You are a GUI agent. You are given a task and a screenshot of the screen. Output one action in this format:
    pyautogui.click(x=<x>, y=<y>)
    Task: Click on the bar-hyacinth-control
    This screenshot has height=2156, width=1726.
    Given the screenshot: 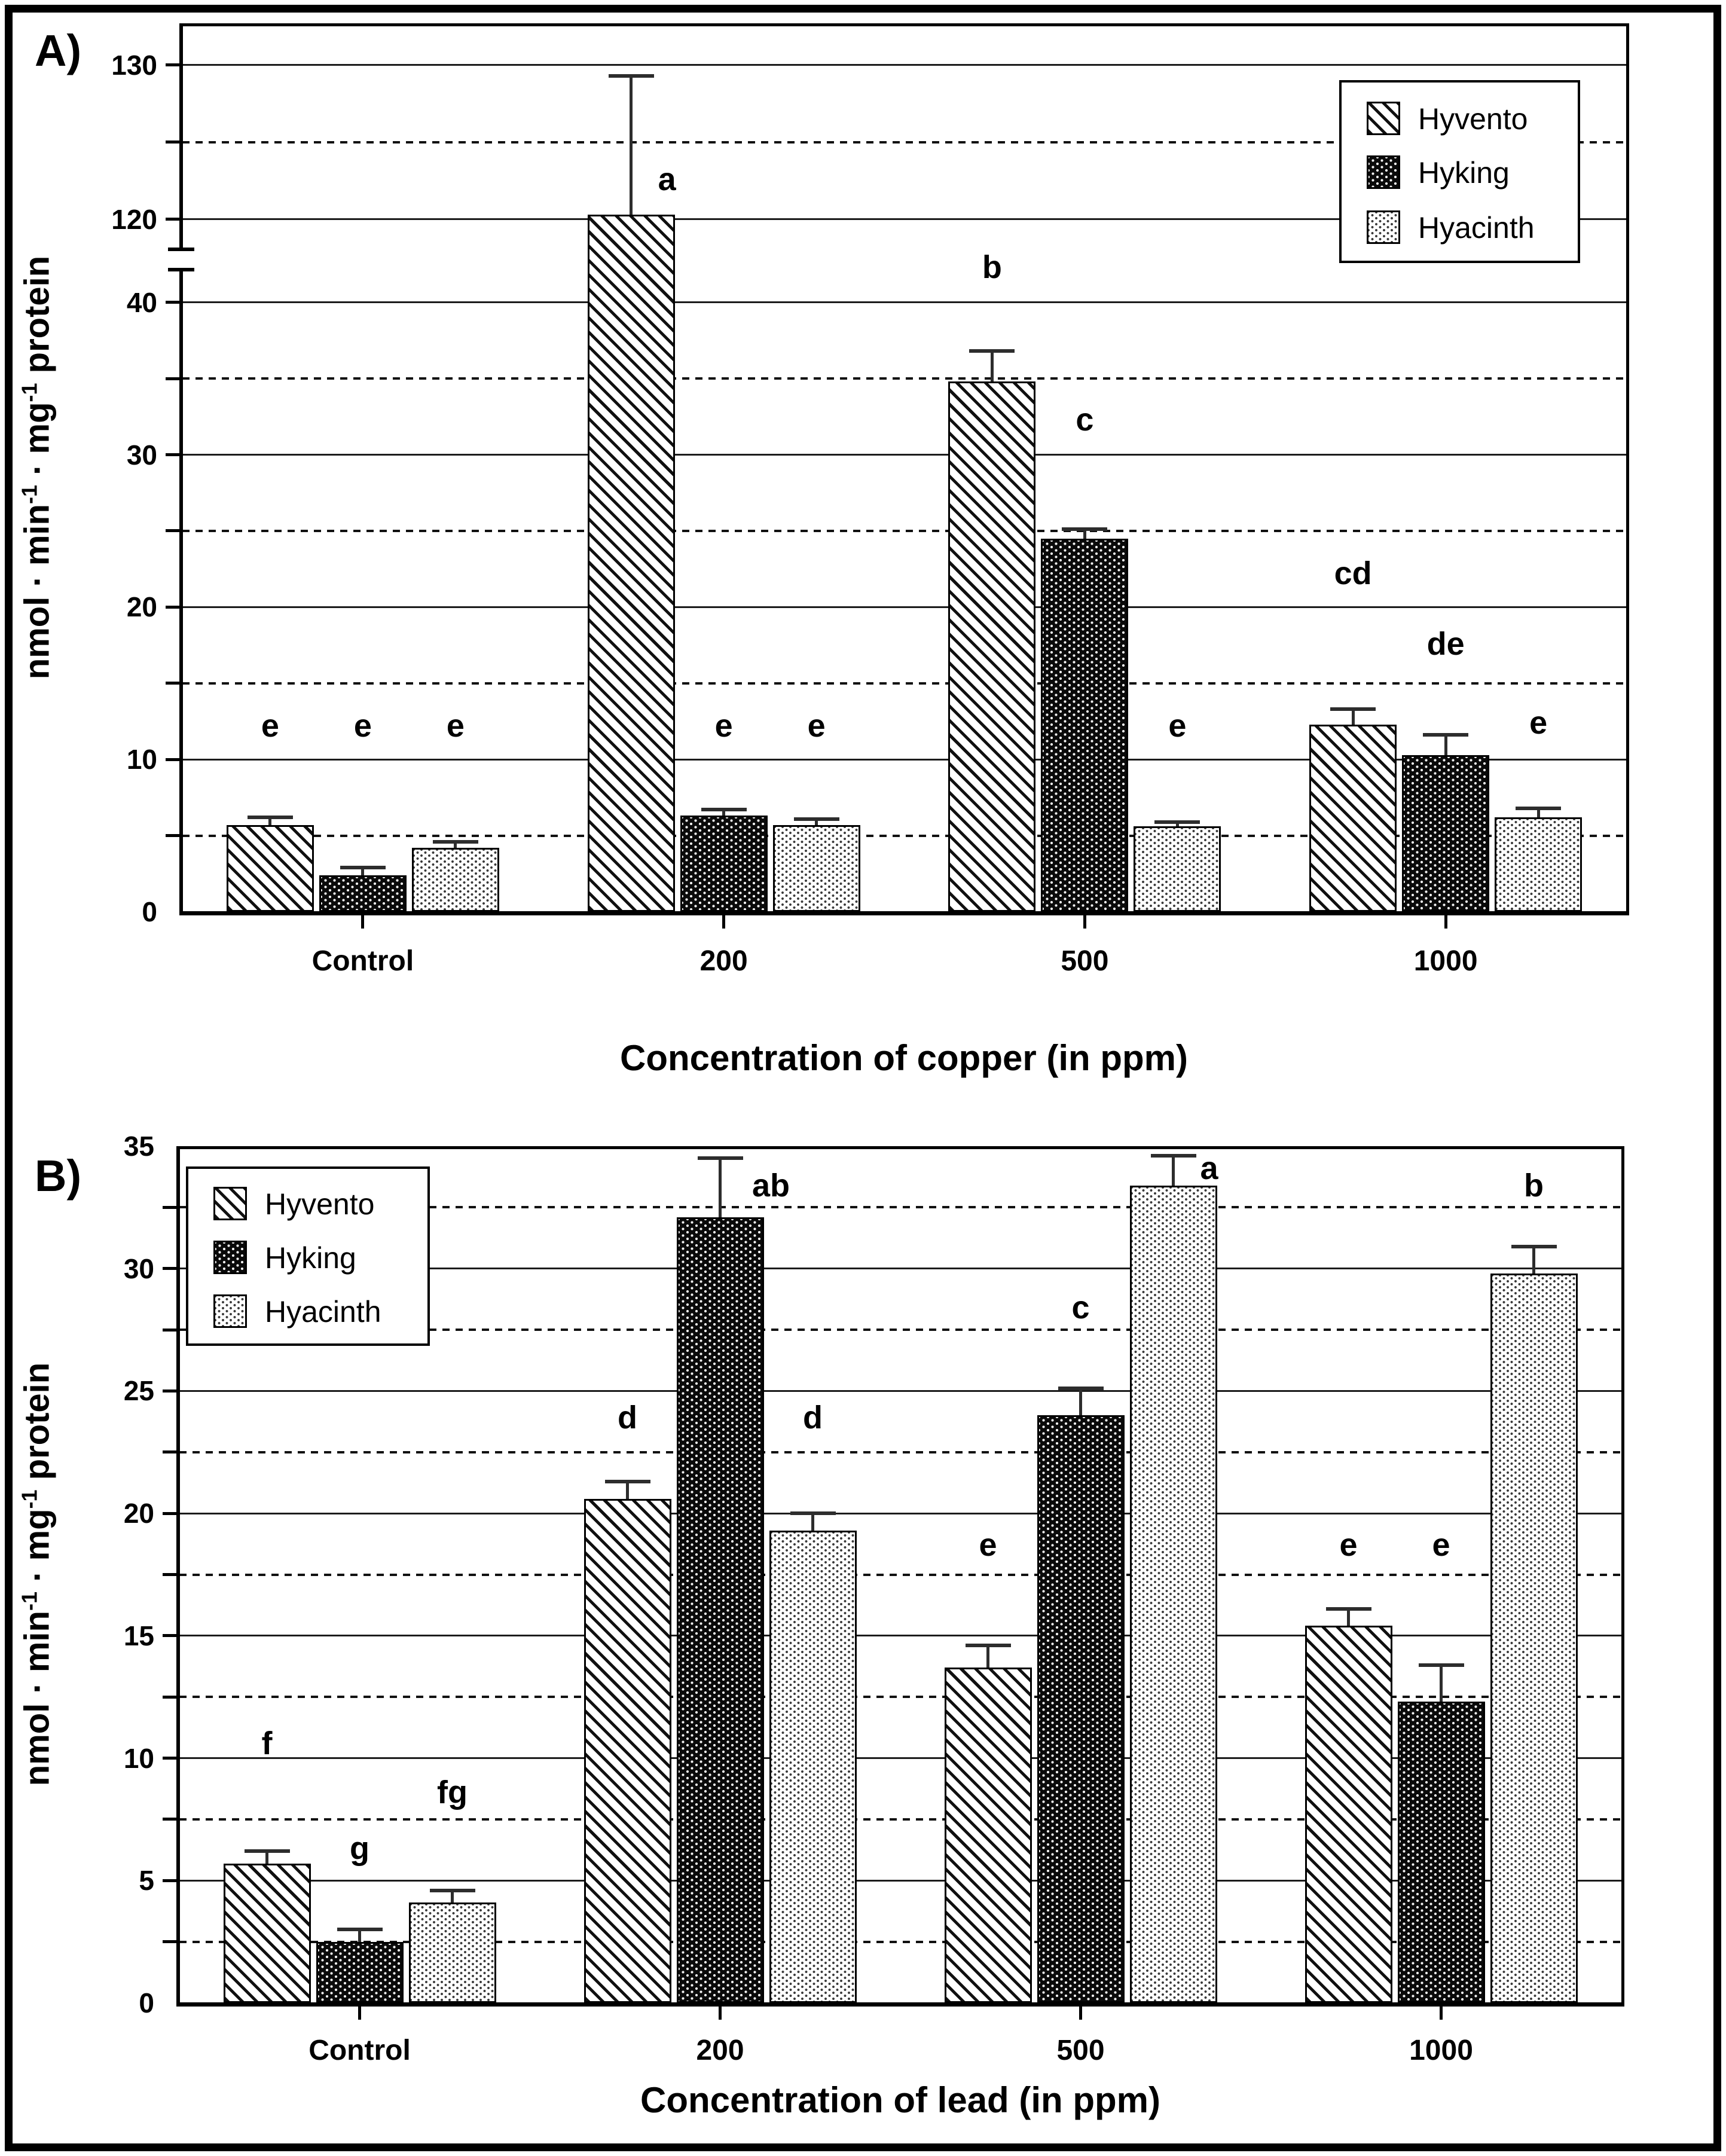 What is the action you would take?
    pyautogui.click(x=452, y=1953)
    